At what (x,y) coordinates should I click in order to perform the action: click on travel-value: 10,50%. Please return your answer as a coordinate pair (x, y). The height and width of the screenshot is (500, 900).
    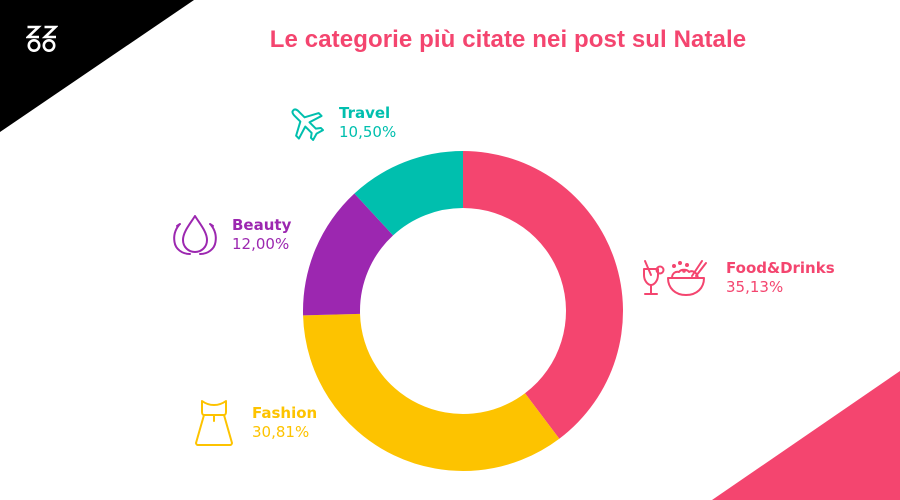
    Looking at the image, I should click on (368, 132).